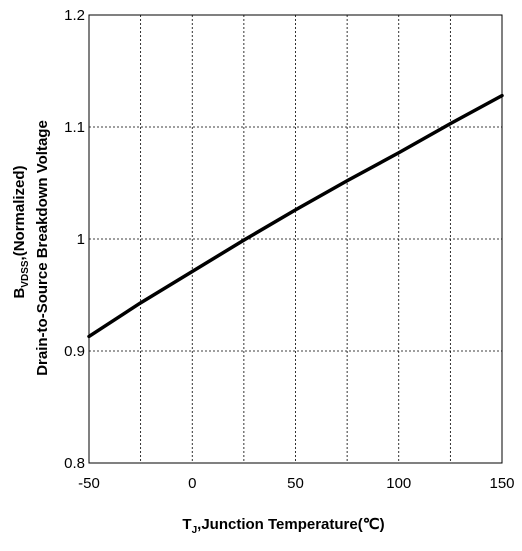 The image size is (522, 551). Describe the element at coordinates (89, 483) in the screenshot. I see `x-tick-label: -50` at that location.